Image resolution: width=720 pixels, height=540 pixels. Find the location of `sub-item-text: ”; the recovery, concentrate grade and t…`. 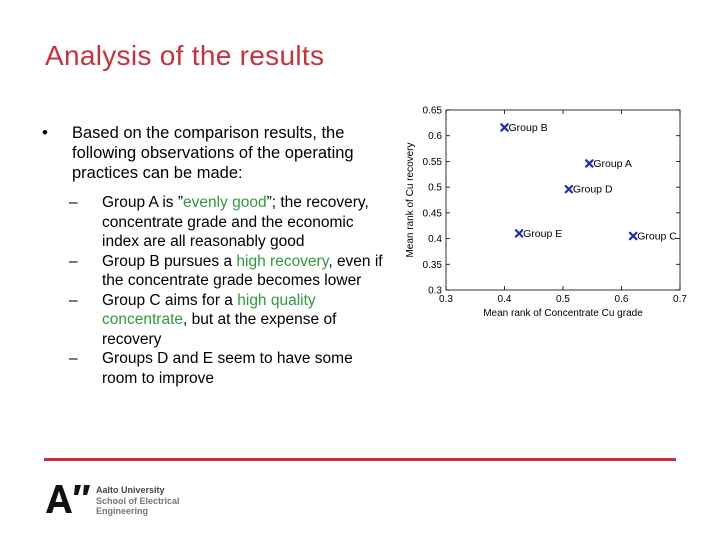

sub-item-text: ”; the recovery, concentrate grade and t… is located at coordinates (235, 222).